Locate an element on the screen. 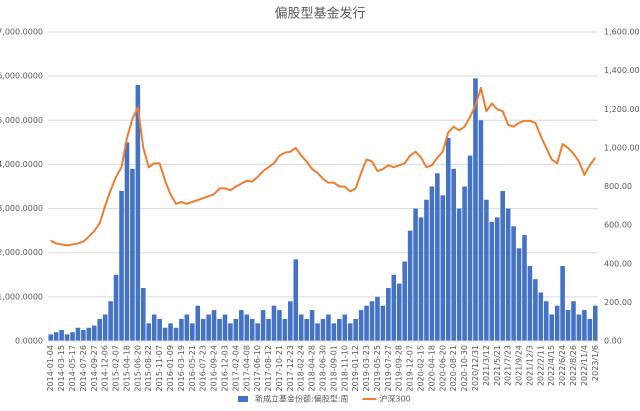 The height and width of the screenshot is (411, 640). x-tick-label: 2019-01-12 is located at coordinates (355, 368).